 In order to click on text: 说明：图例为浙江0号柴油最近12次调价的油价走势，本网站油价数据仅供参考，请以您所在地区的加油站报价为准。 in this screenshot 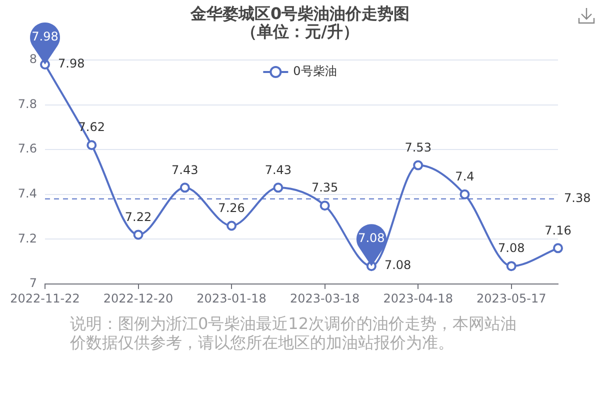, I will do `click(294, 333)`.